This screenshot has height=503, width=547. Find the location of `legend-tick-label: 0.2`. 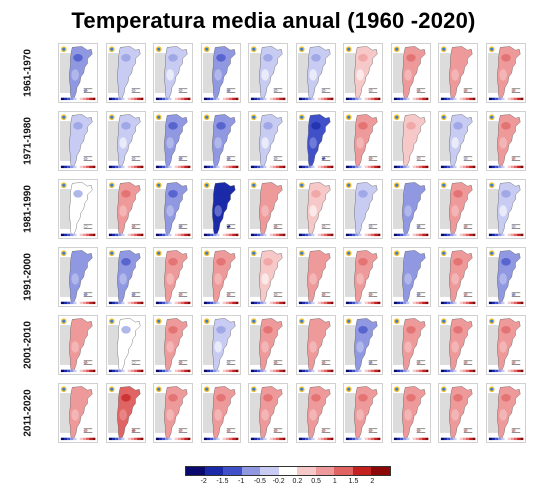

legend-tick-label: 0.2 is located at coordinates (297, 481).